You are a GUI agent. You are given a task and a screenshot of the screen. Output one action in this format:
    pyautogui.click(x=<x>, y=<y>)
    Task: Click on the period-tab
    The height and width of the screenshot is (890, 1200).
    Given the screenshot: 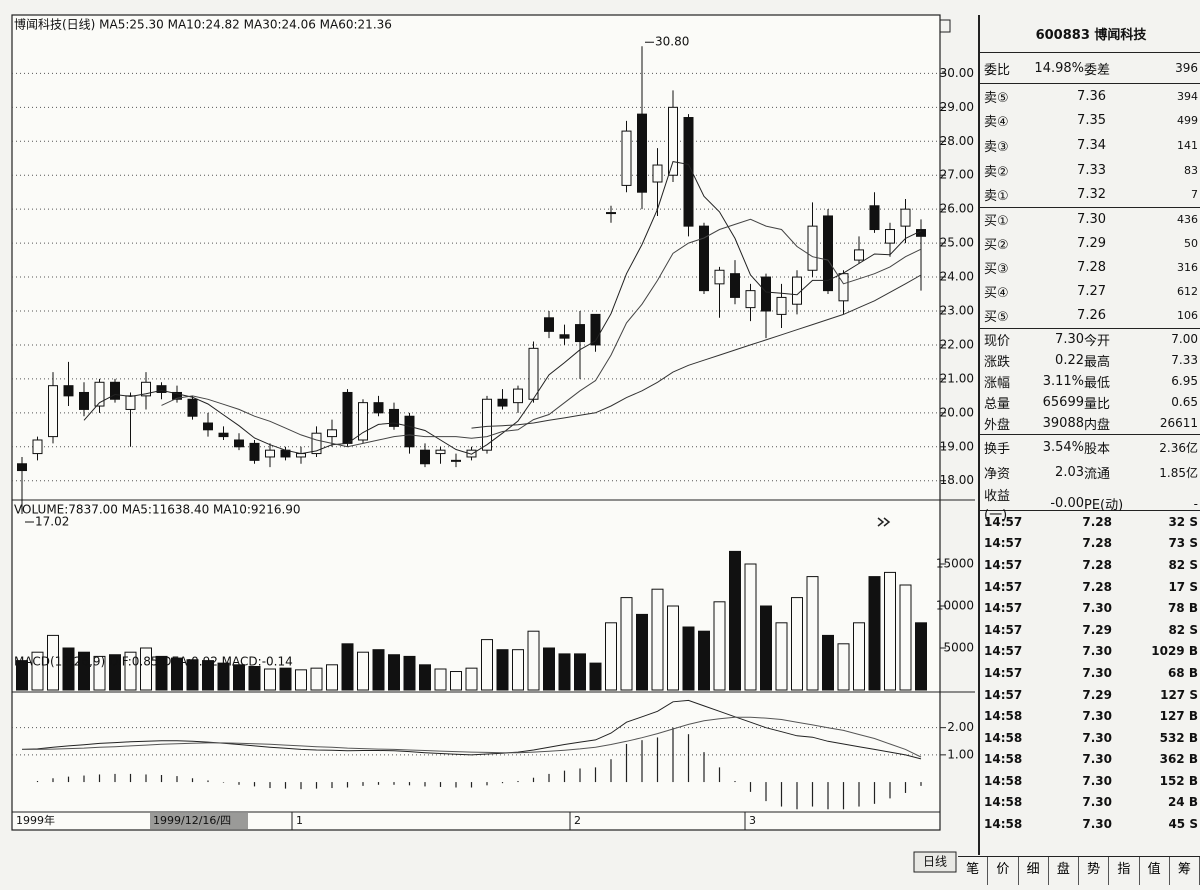 What is the action you would take?
    pyautogui.click(x=935, y=862)
    